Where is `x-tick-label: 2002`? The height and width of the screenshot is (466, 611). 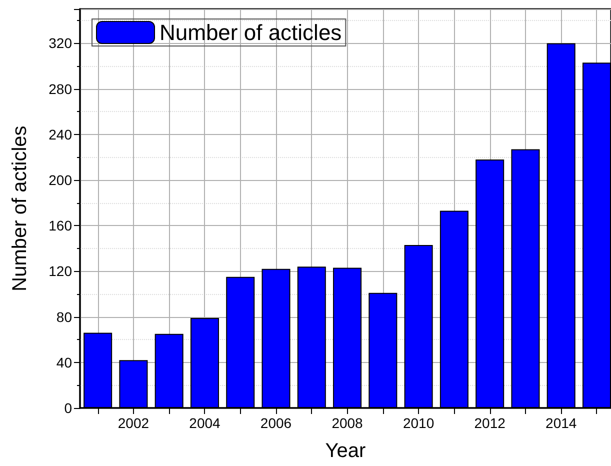
x-tick-label: 2002 is located at coordinates (134, 423).